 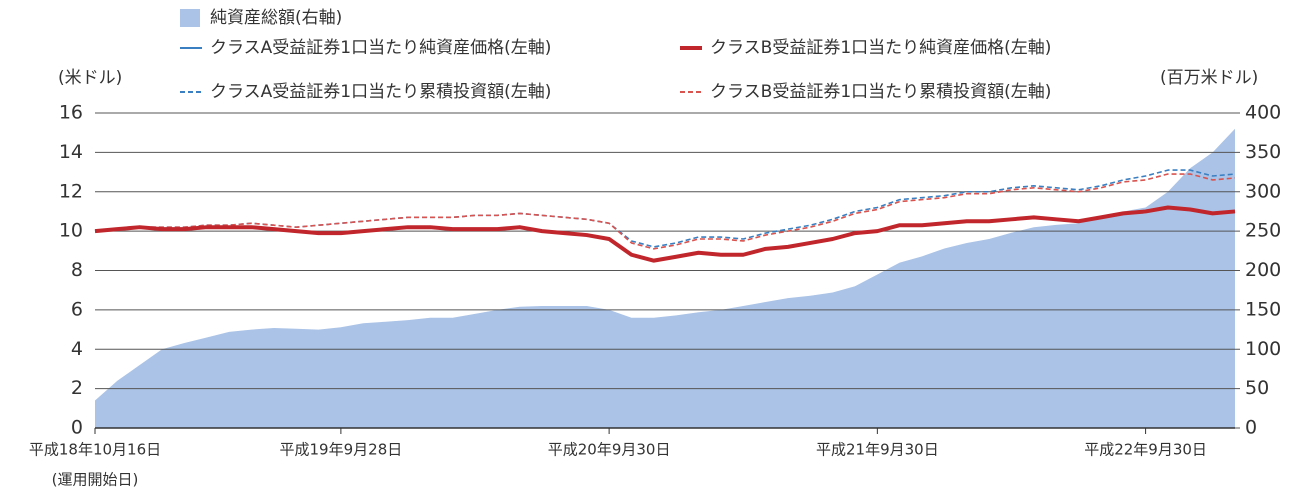 What do you see at coordinates (380, 48) in the screenshot?
I see `legend-label: クラスA受益証券1口当たり純資産価格(左軸)` at bounding box center [380, 48].